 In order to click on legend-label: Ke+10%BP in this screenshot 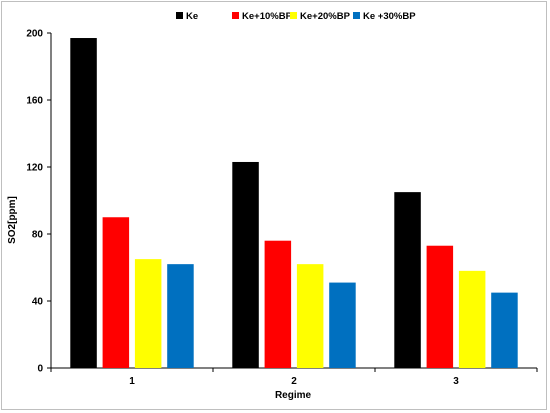, I will do `click(267, 16)`.